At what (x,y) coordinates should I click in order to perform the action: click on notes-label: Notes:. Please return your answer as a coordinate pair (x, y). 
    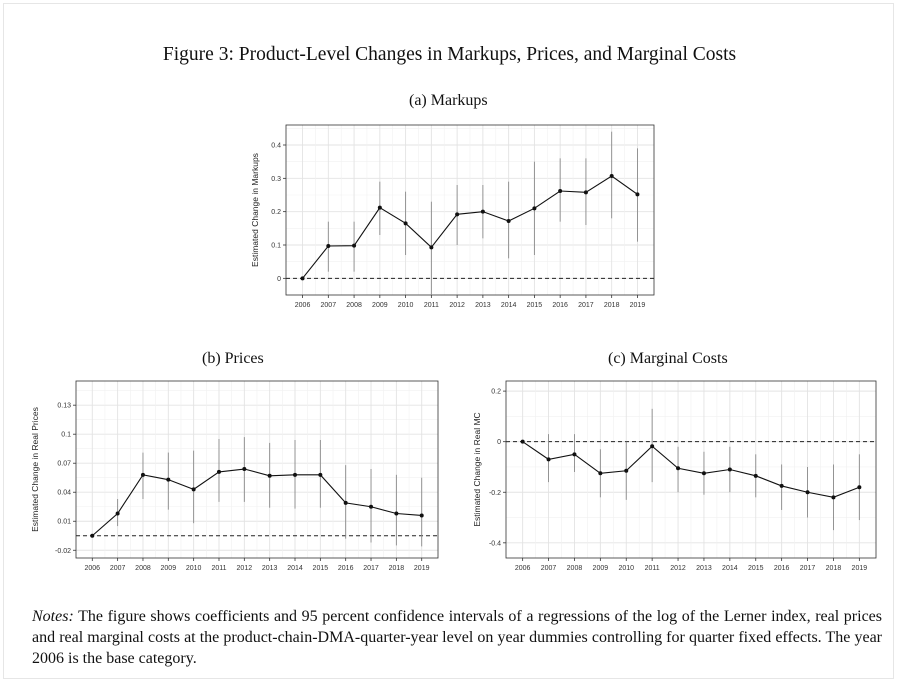
    Looking at the image, I should click on (53, 616).